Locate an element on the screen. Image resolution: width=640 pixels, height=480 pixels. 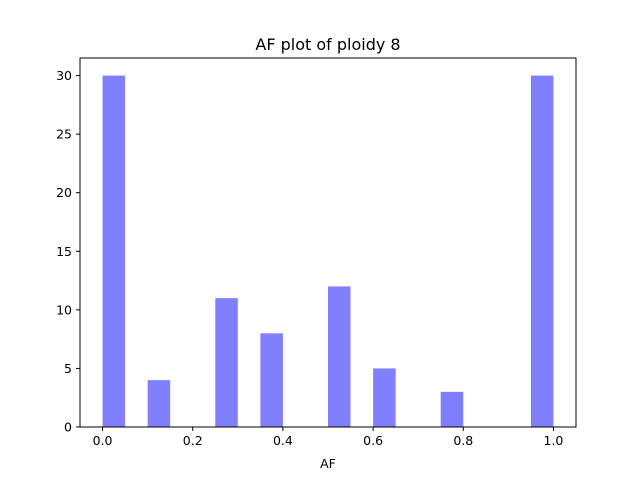
x-tick-label: 0.4 is located at coordinates (283, 440).